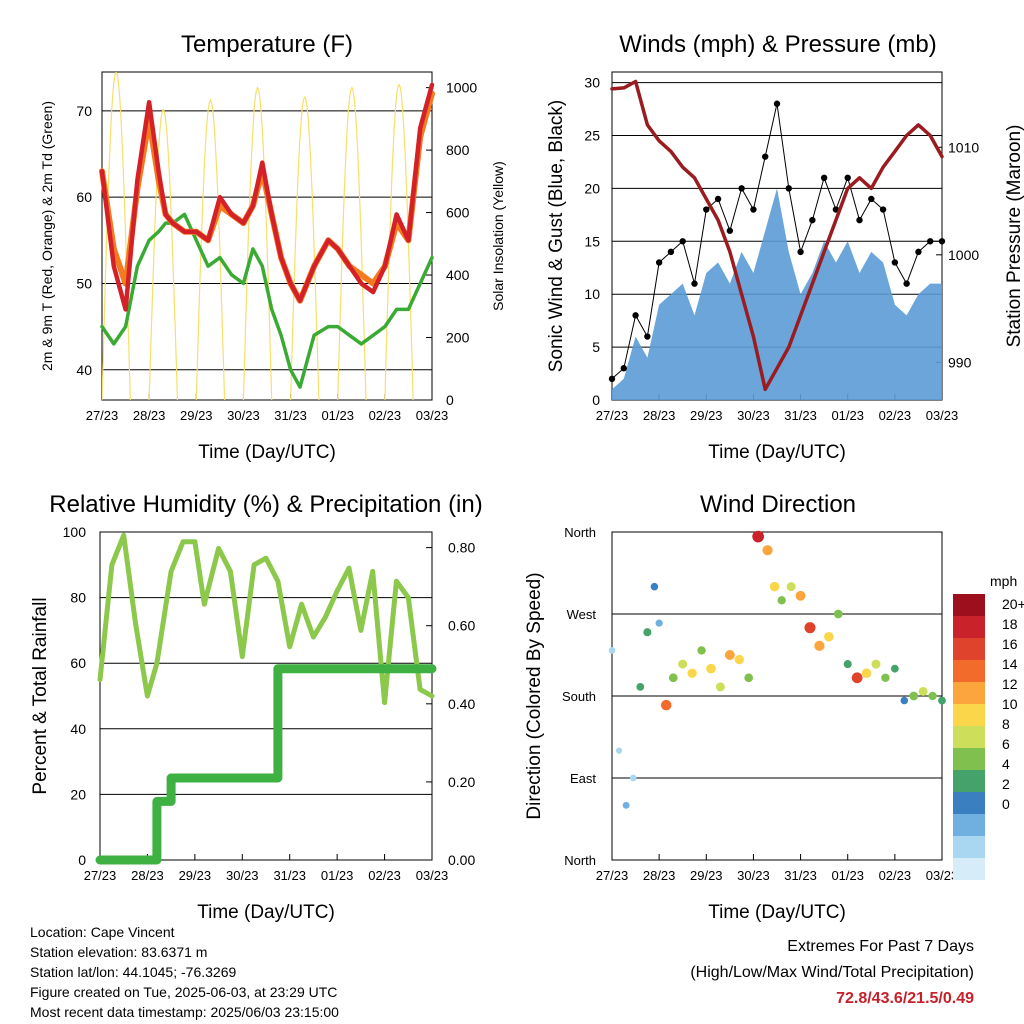  What do you see at coordinates (777, 44) in the screenshot?
I see `chart-title: Winds (mph) & Pressure (mb)` at bounding box center [777, 44].